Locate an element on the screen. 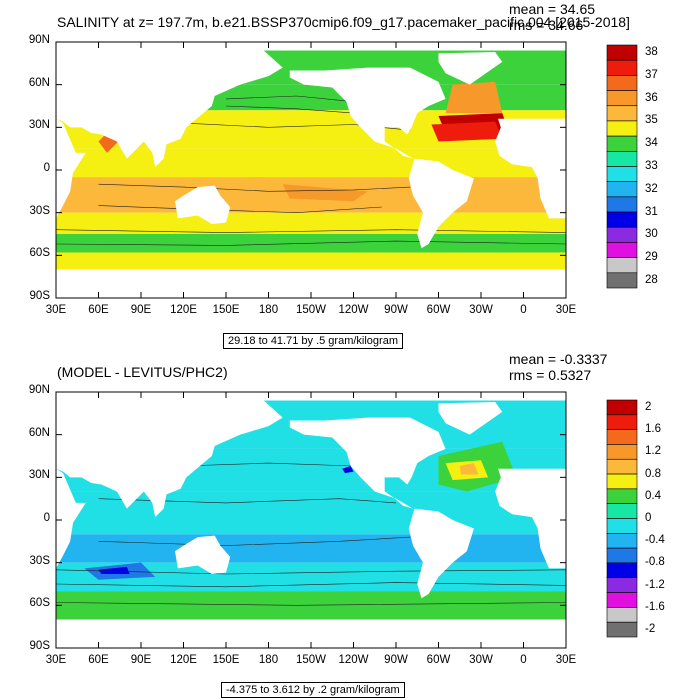  colorbar-label: 37 is located at coordinates (651, 74).